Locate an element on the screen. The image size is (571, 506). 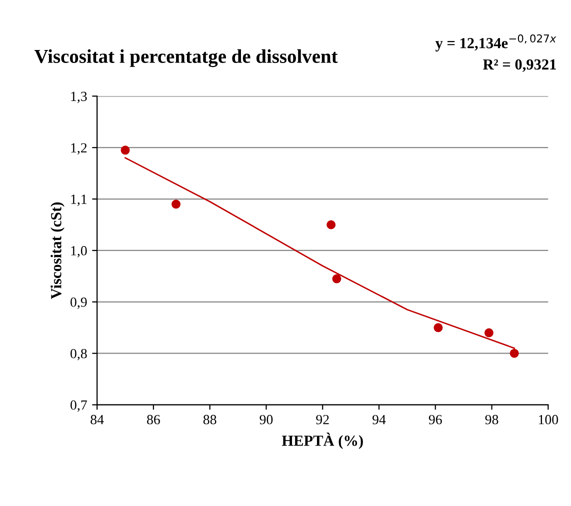
y-tick-label: 1,3 is located at coordinates (79, 98).